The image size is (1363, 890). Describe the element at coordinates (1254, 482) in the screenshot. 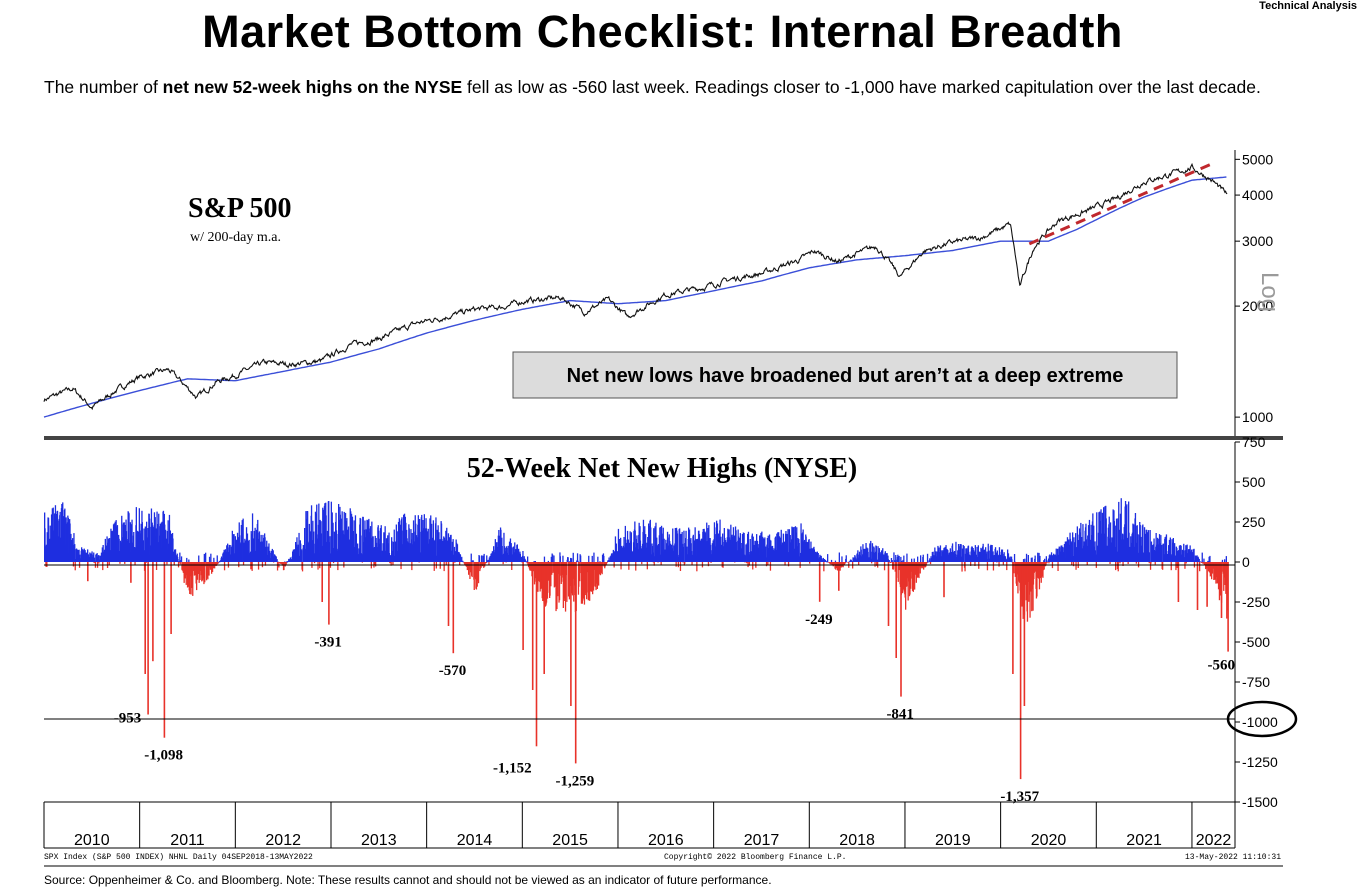

I see `breadth-tick-label: 500` at that location.